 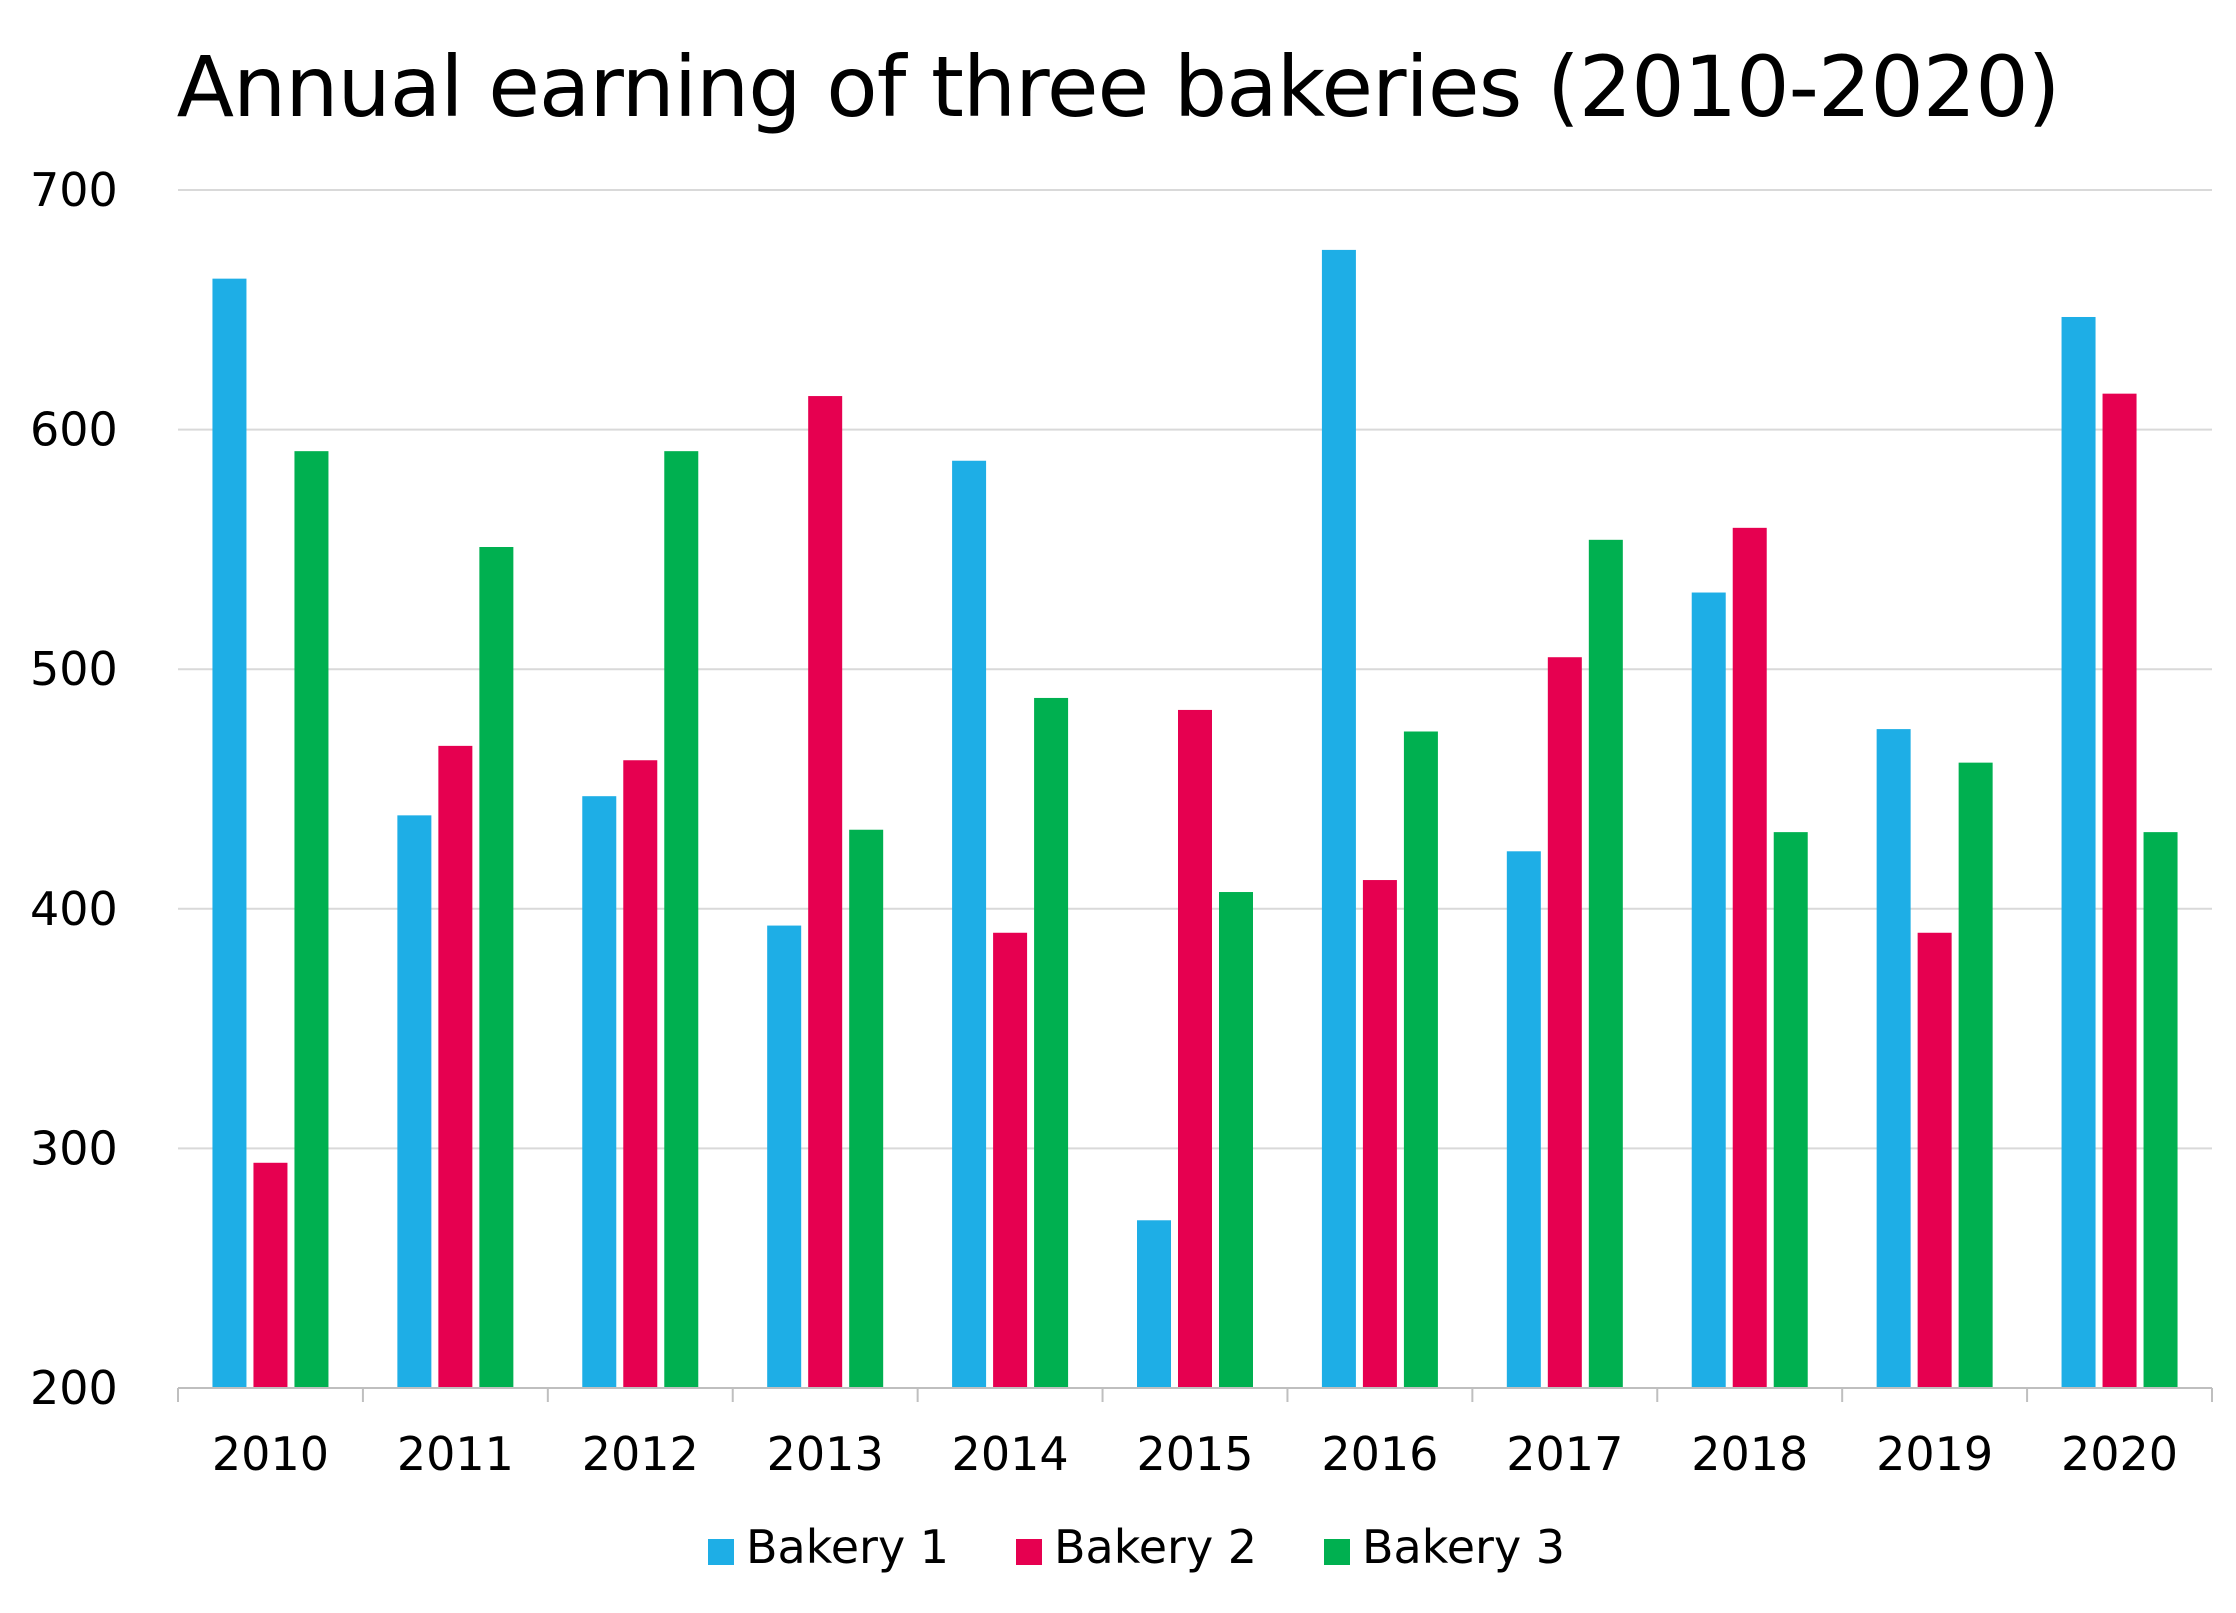 I want to click on bar-bakery-2-2018, so click(x=1749, y=957).